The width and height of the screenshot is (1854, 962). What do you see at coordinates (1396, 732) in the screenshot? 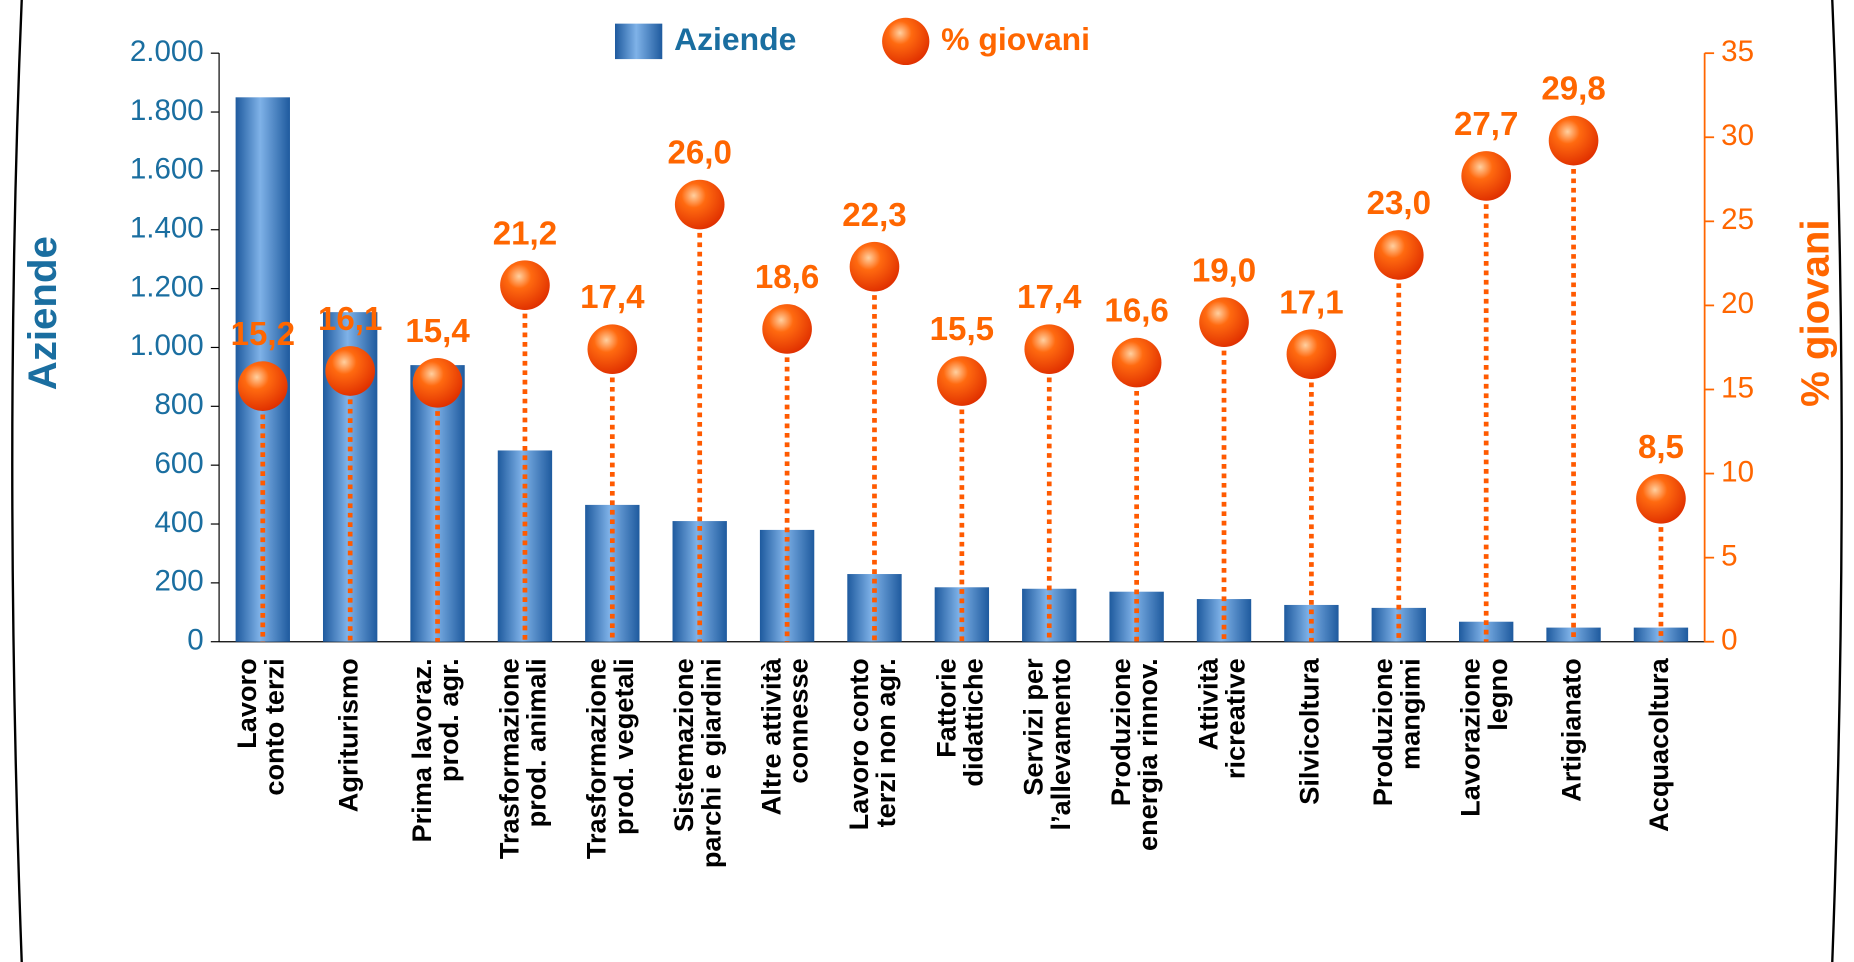
I see `x-tick-label: Produzionemangimi` at bounding box center [1396, 732].